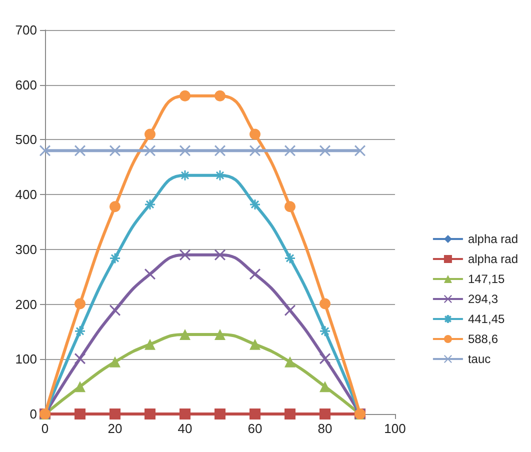 The image size is (531, 452). Describe the element at coordinates (483, 299) in the screenshot. I see `legend-label: 294,3` at that location.